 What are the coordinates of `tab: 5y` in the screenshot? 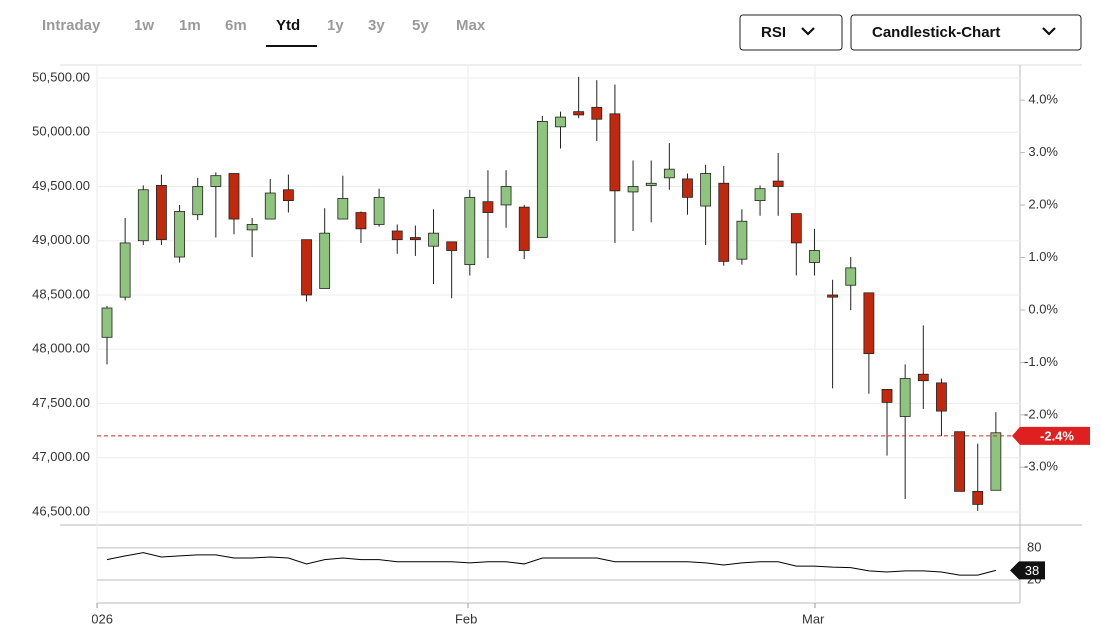 It's located at (420, 25).